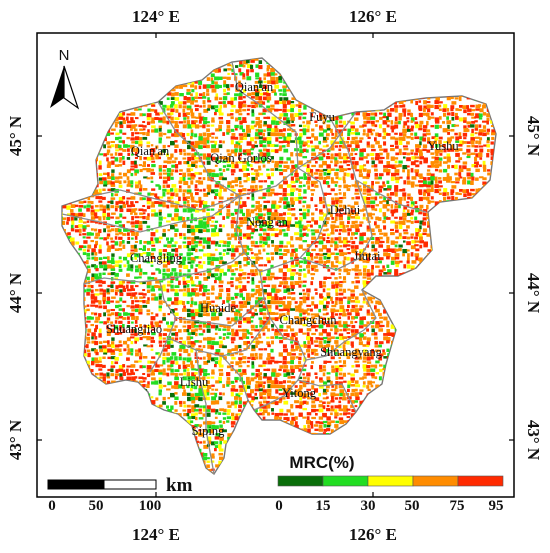 This screenshot has height=553, width=550. I want to click on region-label: Nong'an, so click(267, 222).